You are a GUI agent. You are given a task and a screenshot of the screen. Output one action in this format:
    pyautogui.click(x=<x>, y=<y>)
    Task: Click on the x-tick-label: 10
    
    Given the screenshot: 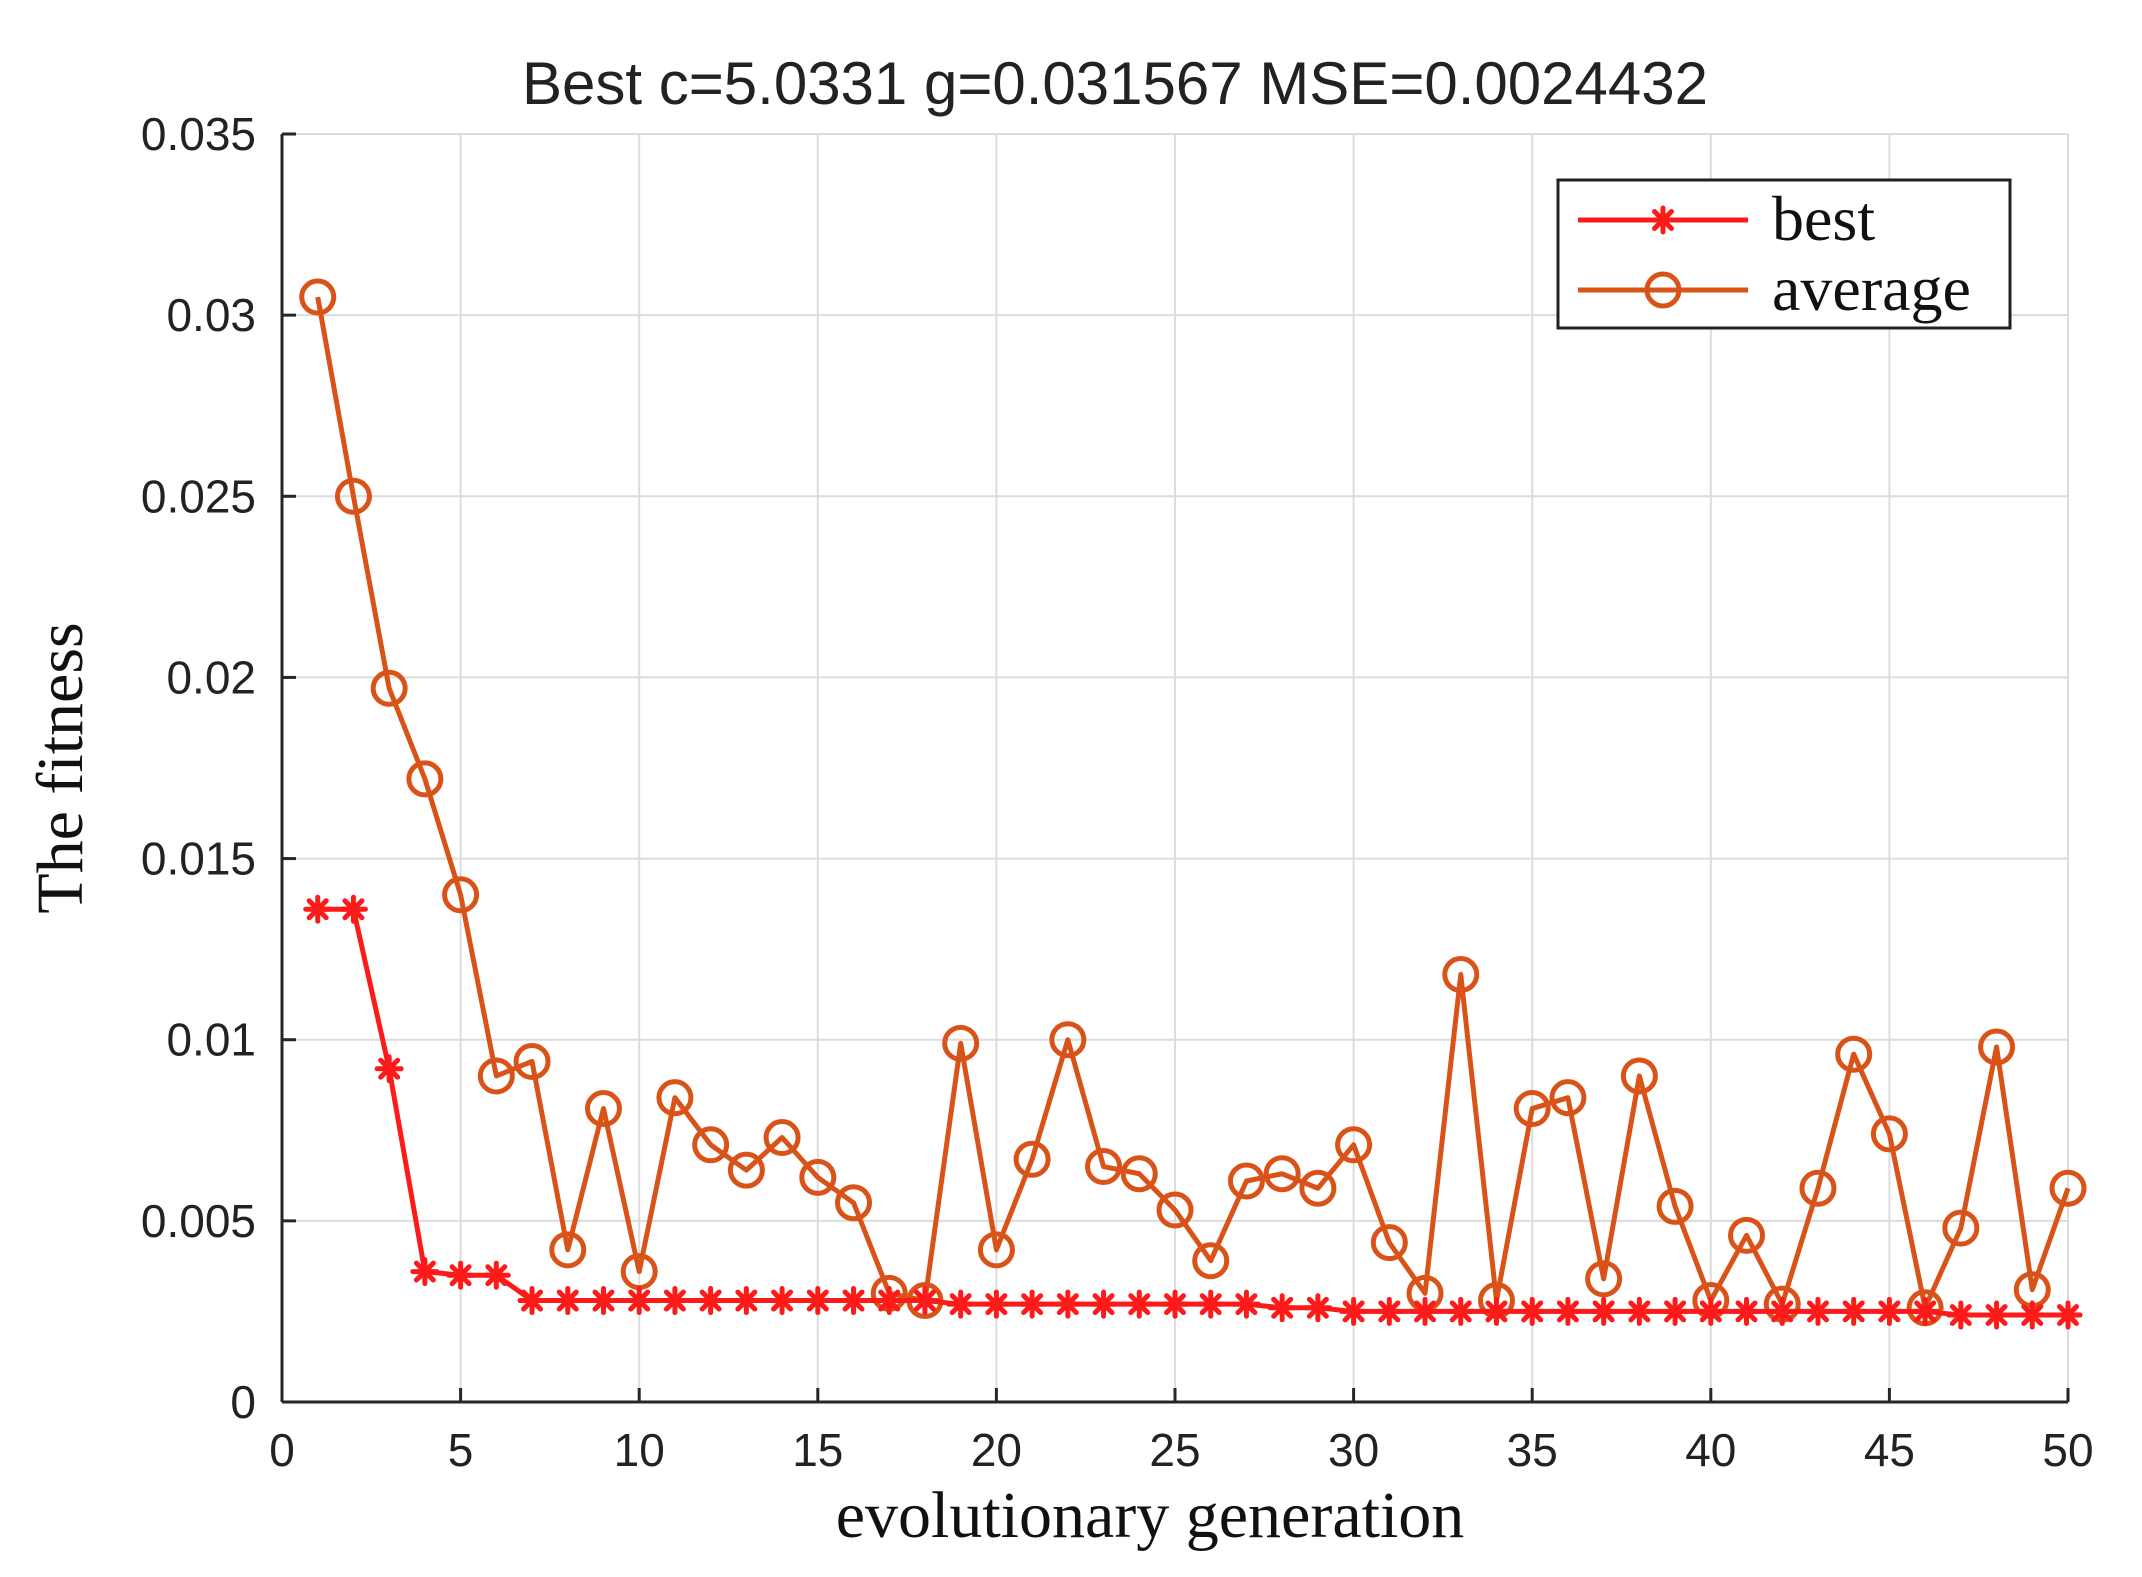 What is the action you would take?
    pyautogui.click(x=639, y=1450)
    